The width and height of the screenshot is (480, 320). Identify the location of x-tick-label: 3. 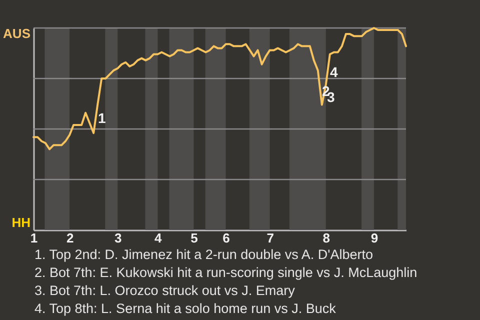
(118, 238).